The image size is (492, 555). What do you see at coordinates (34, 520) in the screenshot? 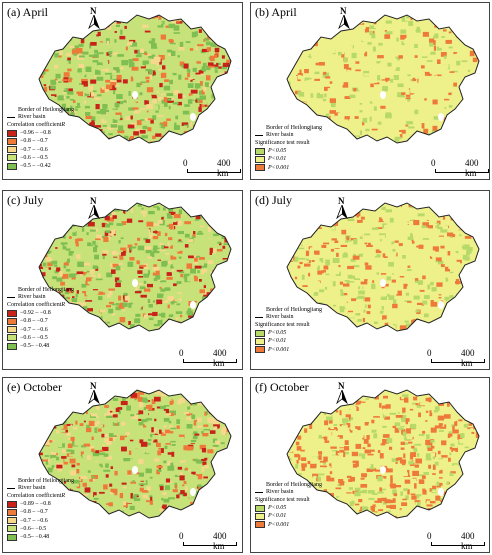
I see `legend-label: −0.7 – −0.6` at bounding box center [34, 520].